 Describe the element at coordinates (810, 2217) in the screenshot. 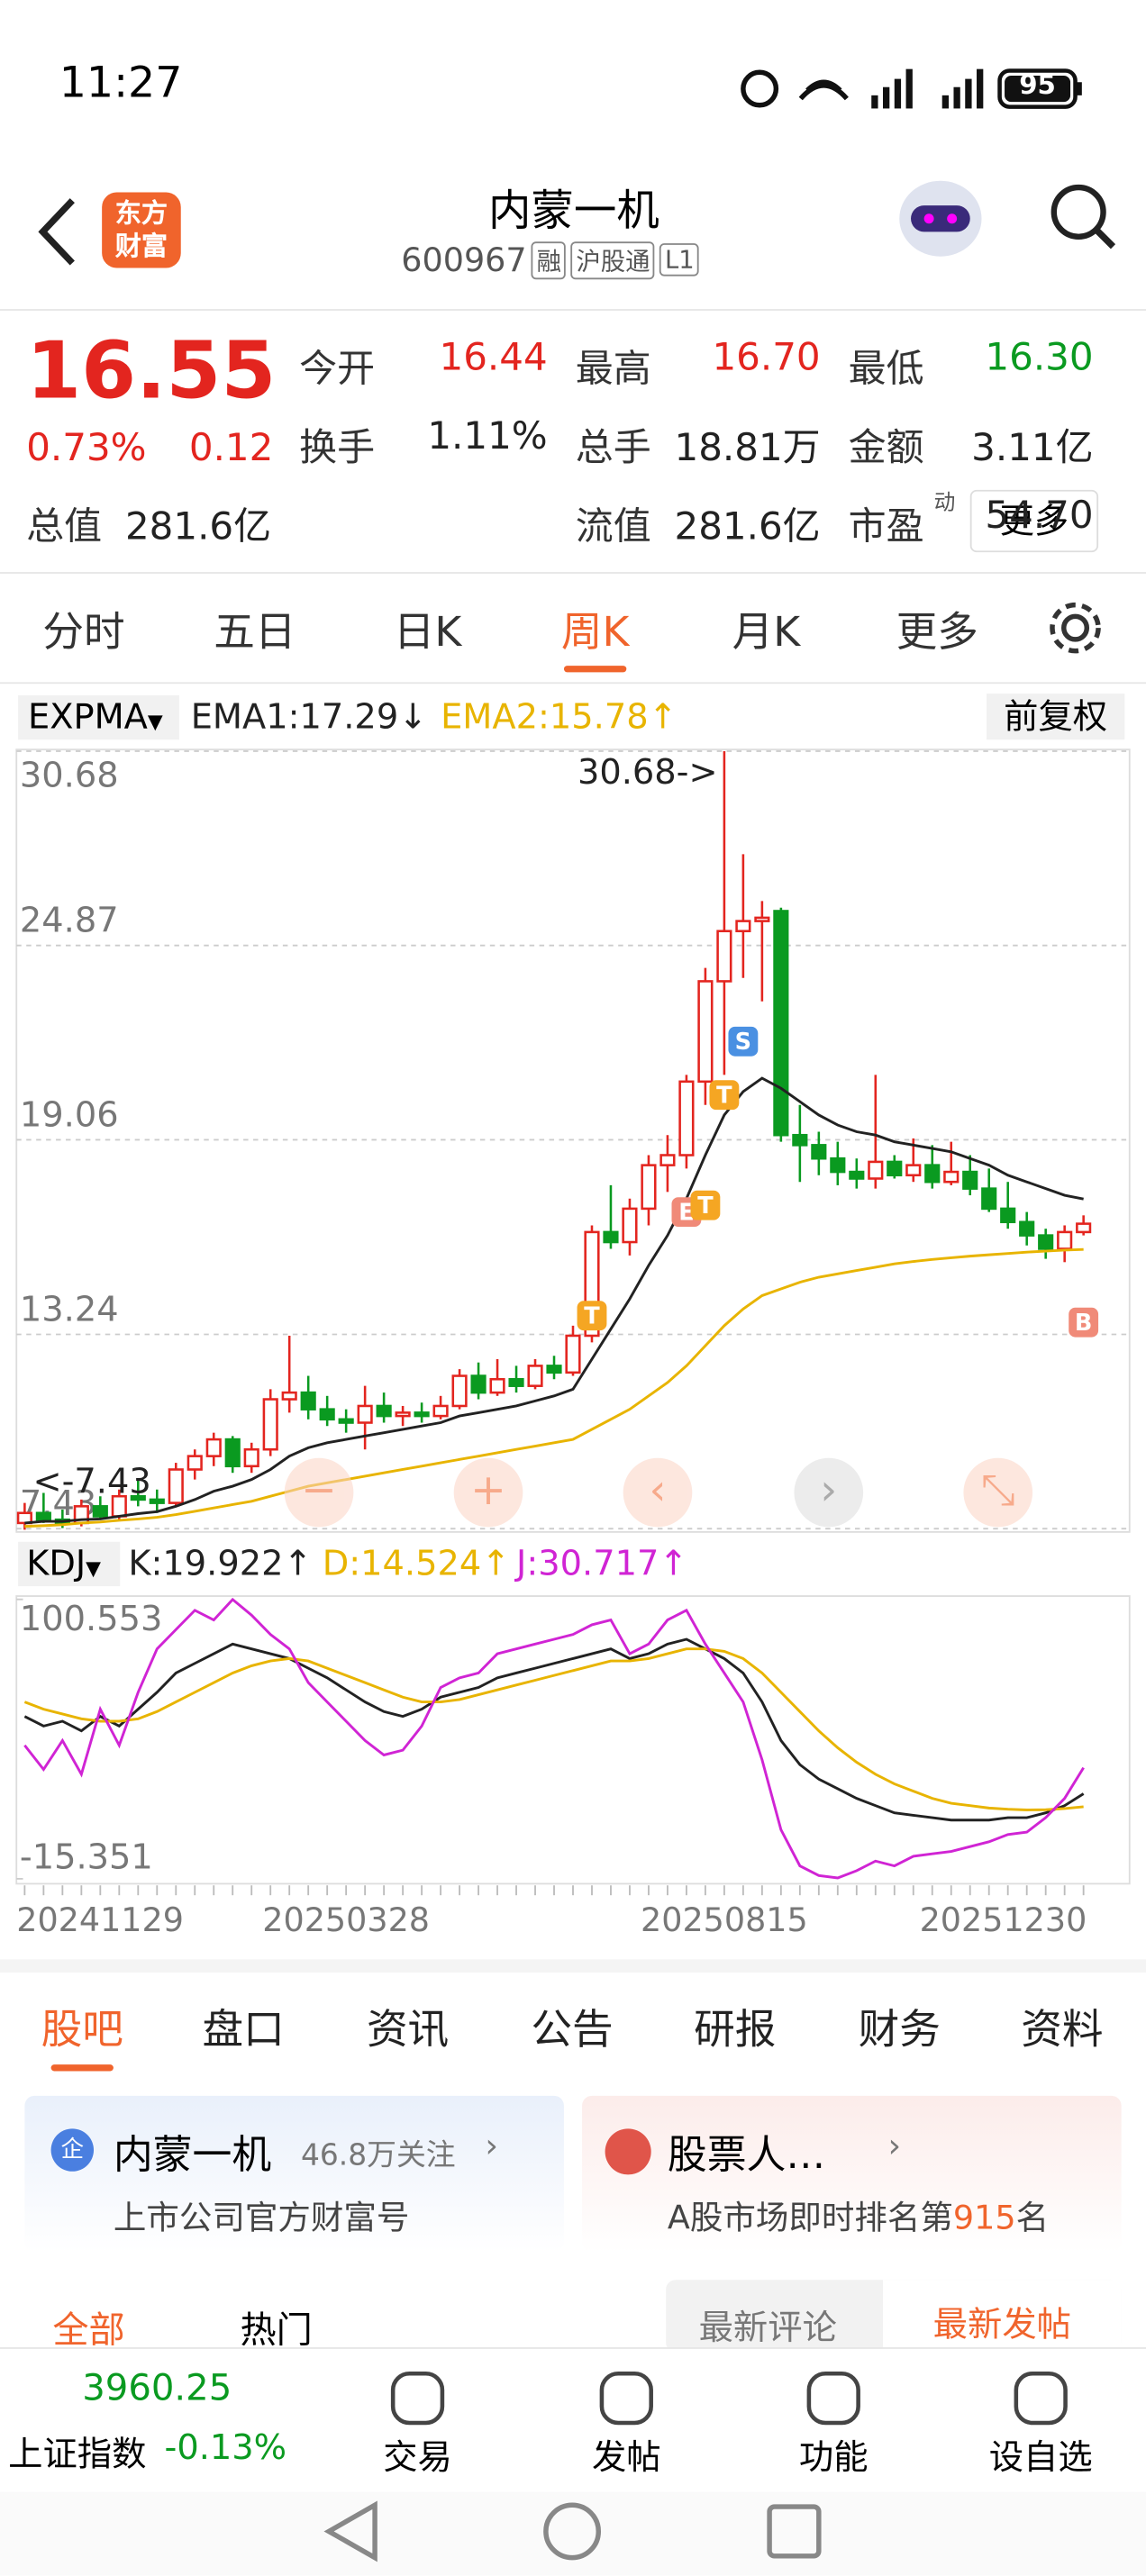

I see `text: A股市场即时排名第` at that location.